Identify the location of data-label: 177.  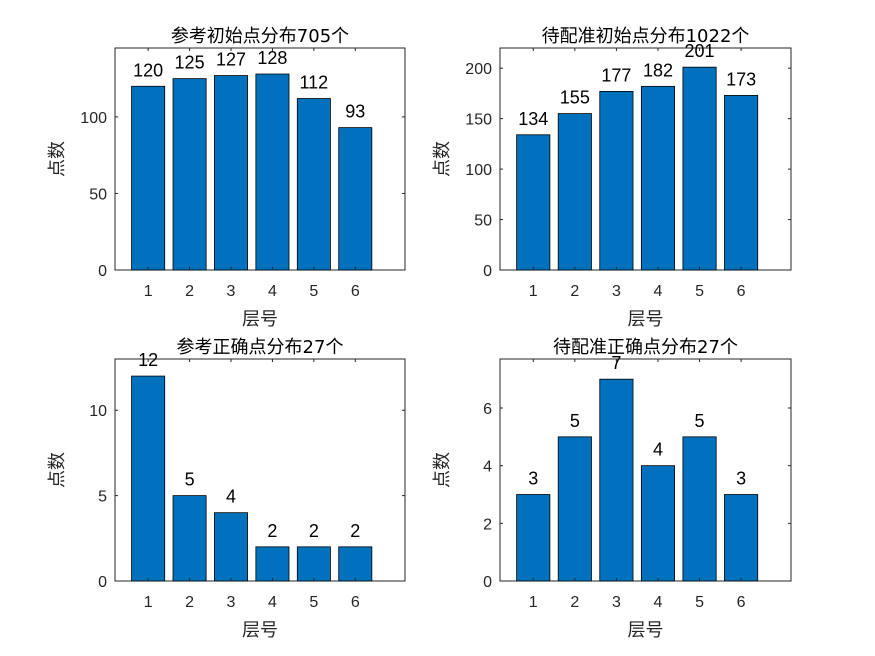
(616, 75).